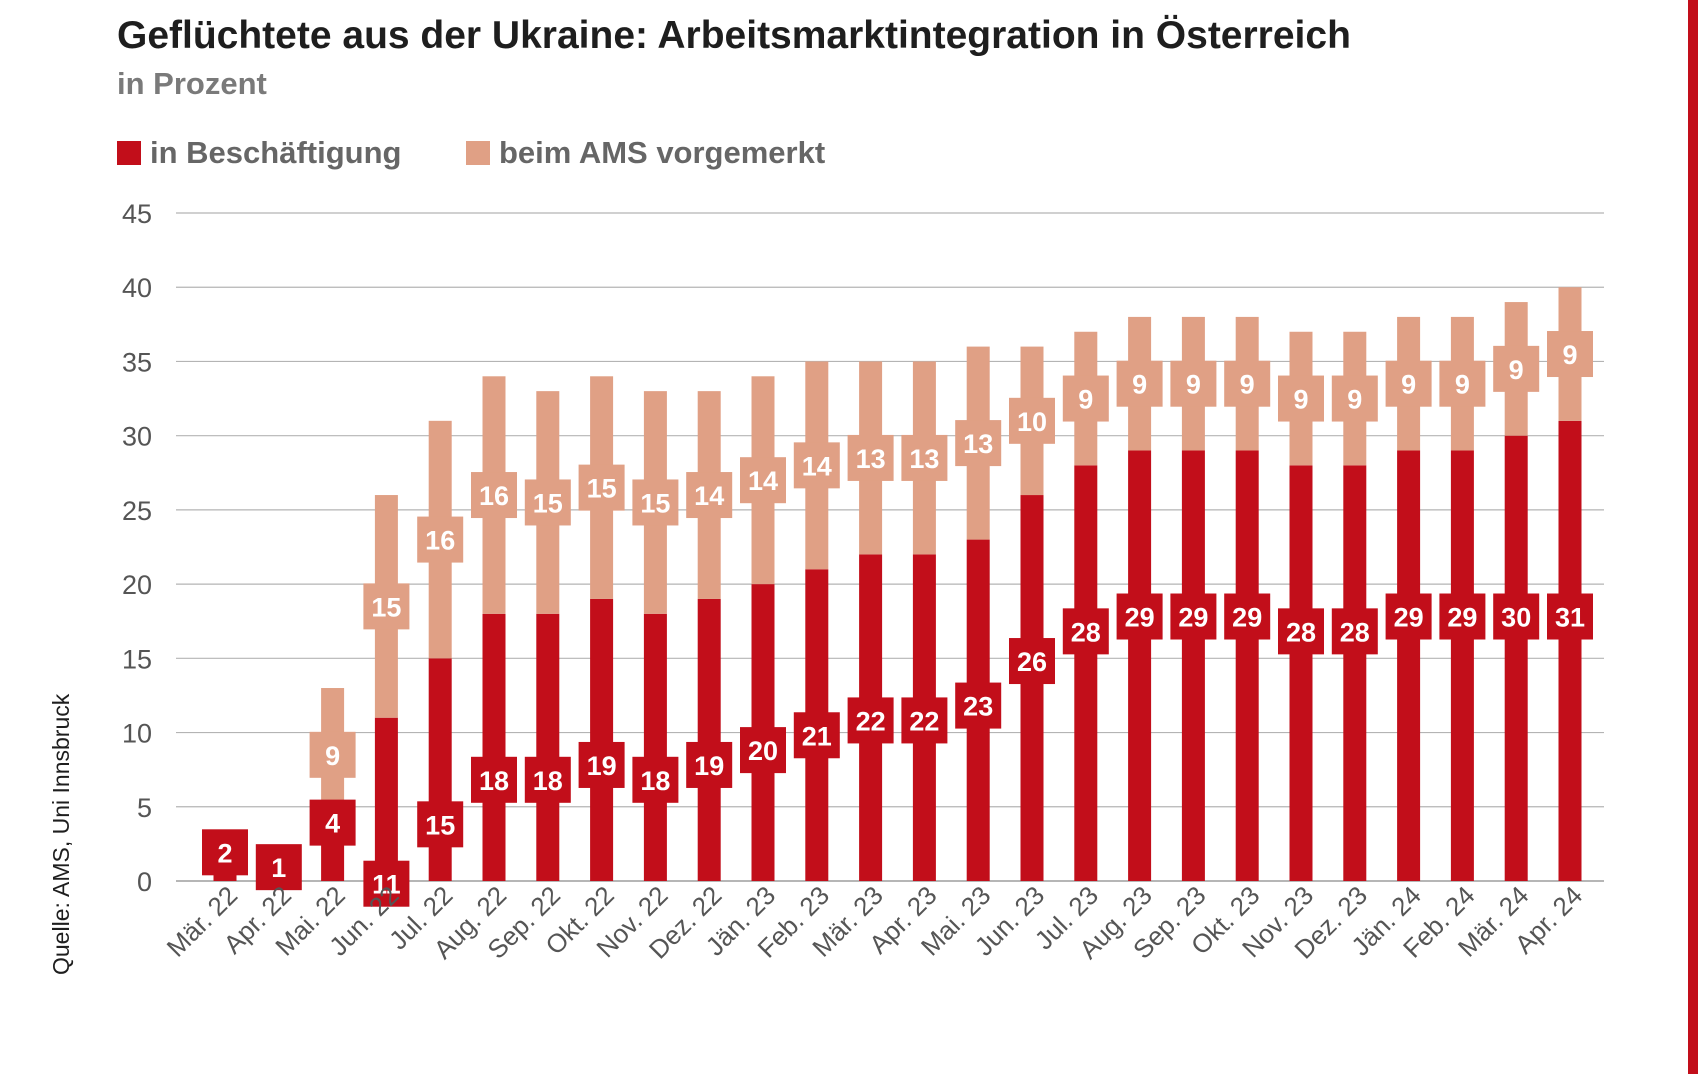 The height and width of the screenshot is (1074, 1698). I want to click on y-tick-label: 5, so click(144, 808).